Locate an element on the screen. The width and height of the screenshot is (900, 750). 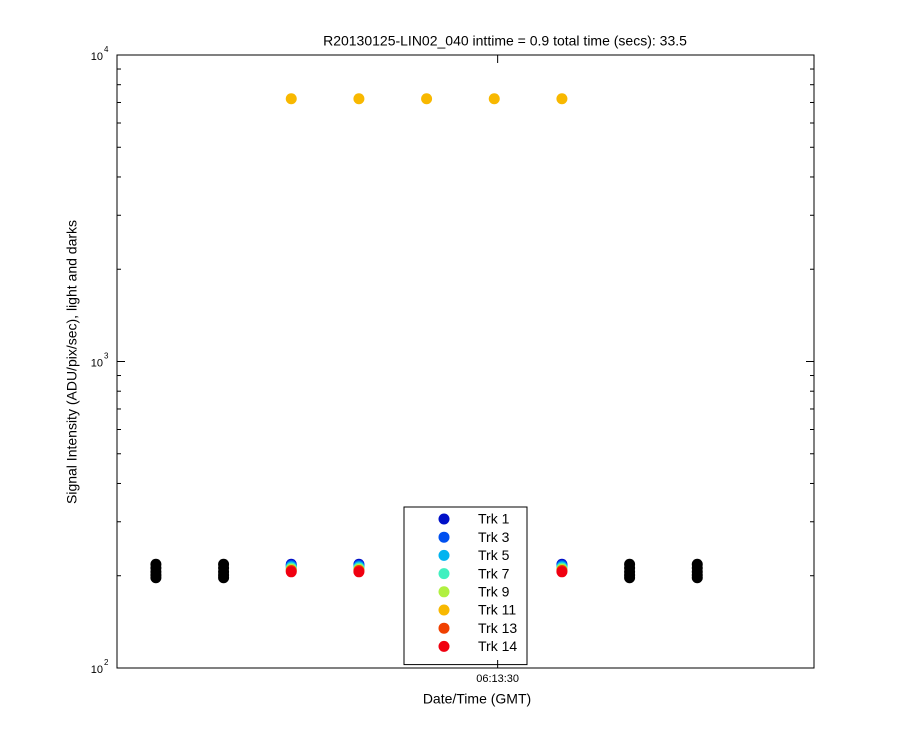
y-tick-exponent: 3 is located at coordinates (106, 356).